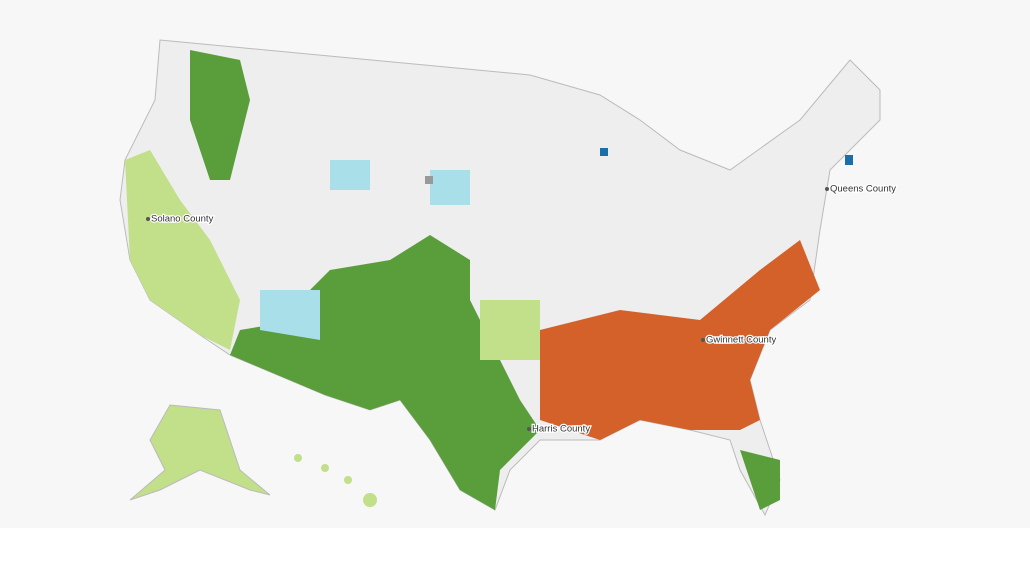  Describe the element at coordinates (760, 480) in the screenshot. I see `region-green-florida` at that location.